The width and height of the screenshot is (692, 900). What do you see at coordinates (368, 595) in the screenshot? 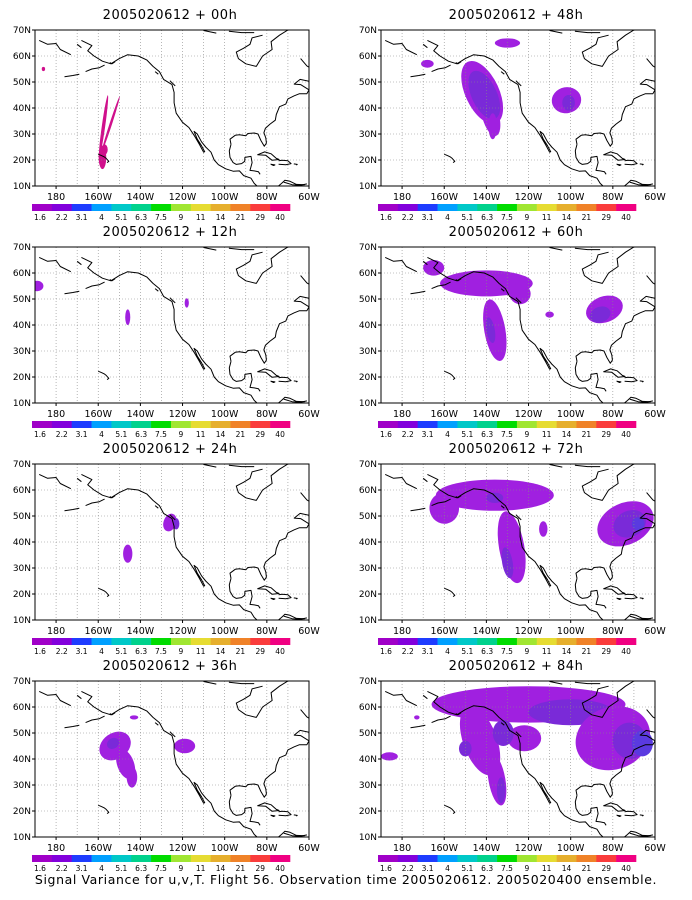
I see `lat-tick-label: 20N` at bounding box center [368, 595].